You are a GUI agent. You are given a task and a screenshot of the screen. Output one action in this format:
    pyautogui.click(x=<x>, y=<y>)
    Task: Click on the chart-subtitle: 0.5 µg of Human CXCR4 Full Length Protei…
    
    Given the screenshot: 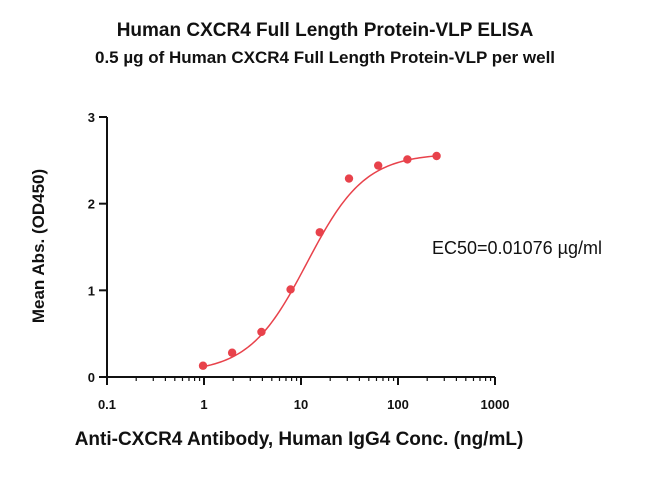 What is the action you would take?
    pyautogui.click(x=325, y=57)
    